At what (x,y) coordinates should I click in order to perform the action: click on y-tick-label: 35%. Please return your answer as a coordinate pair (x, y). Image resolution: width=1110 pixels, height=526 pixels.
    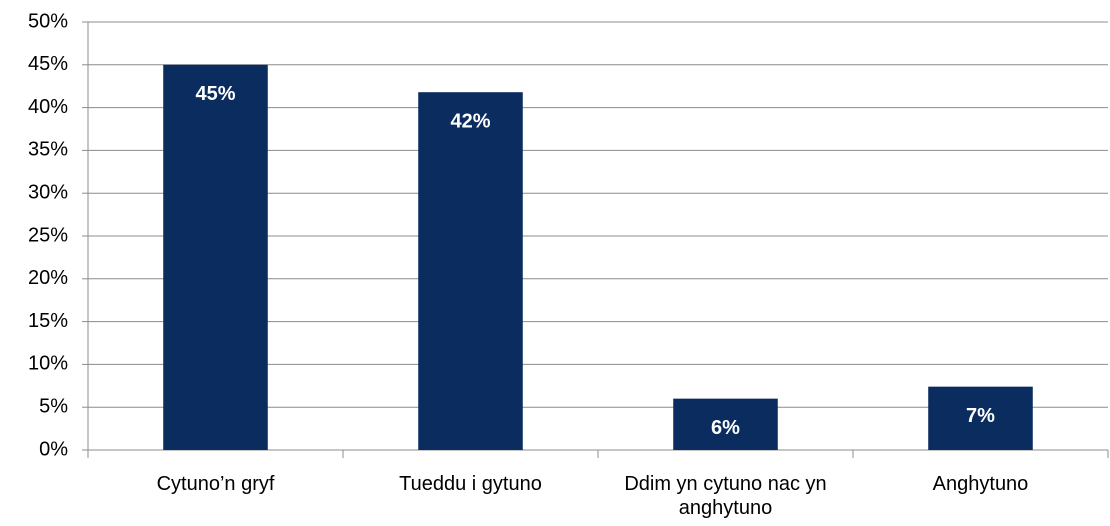
    Looking at the image, I should click on (48, 150).